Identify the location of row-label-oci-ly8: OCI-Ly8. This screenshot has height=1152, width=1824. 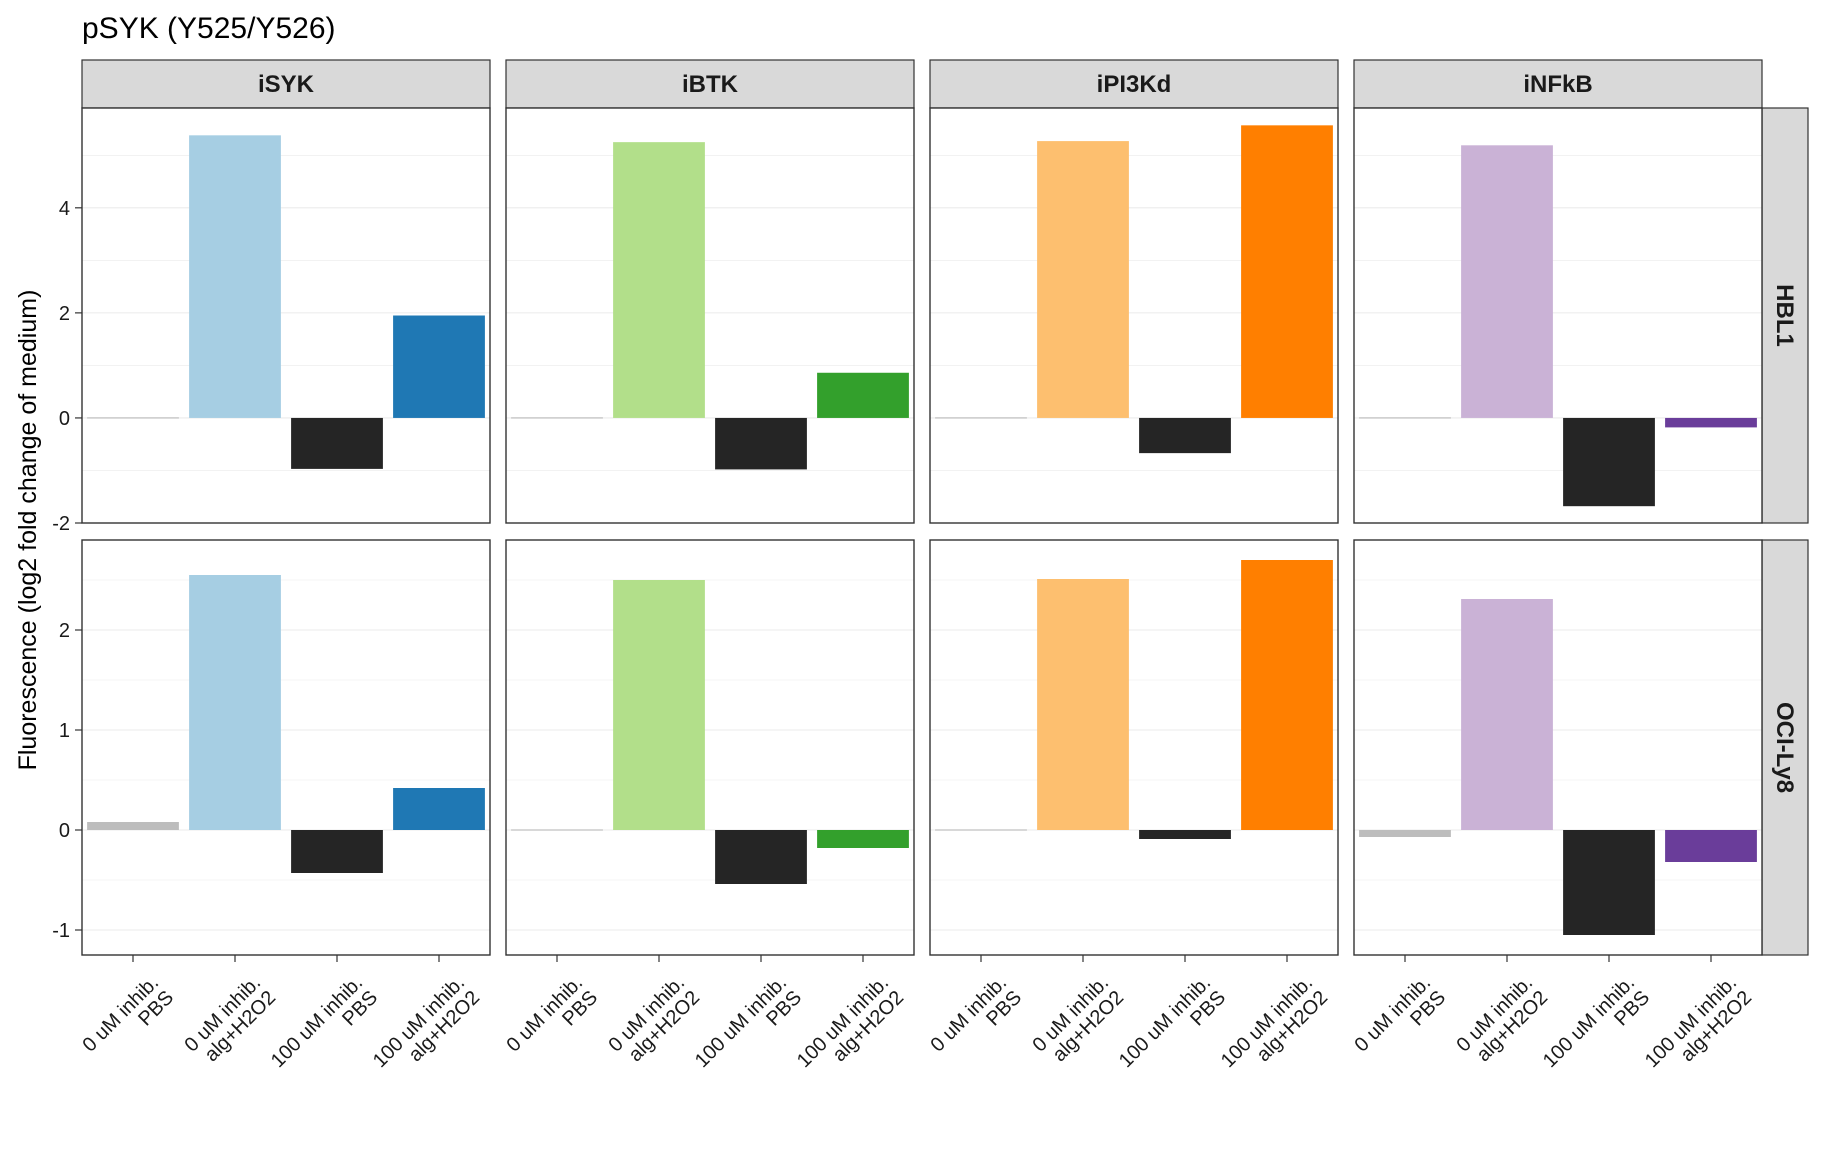
(1784, 747).